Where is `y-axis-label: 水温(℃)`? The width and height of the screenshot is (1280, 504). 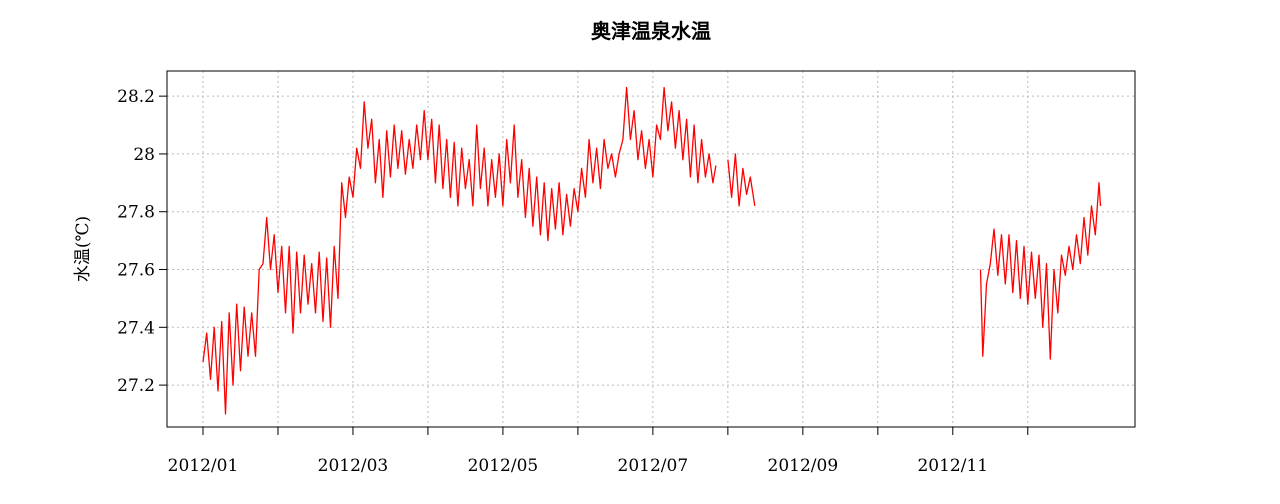 y-axis-label: 水温(℃) is located at coordinates (83, 249).